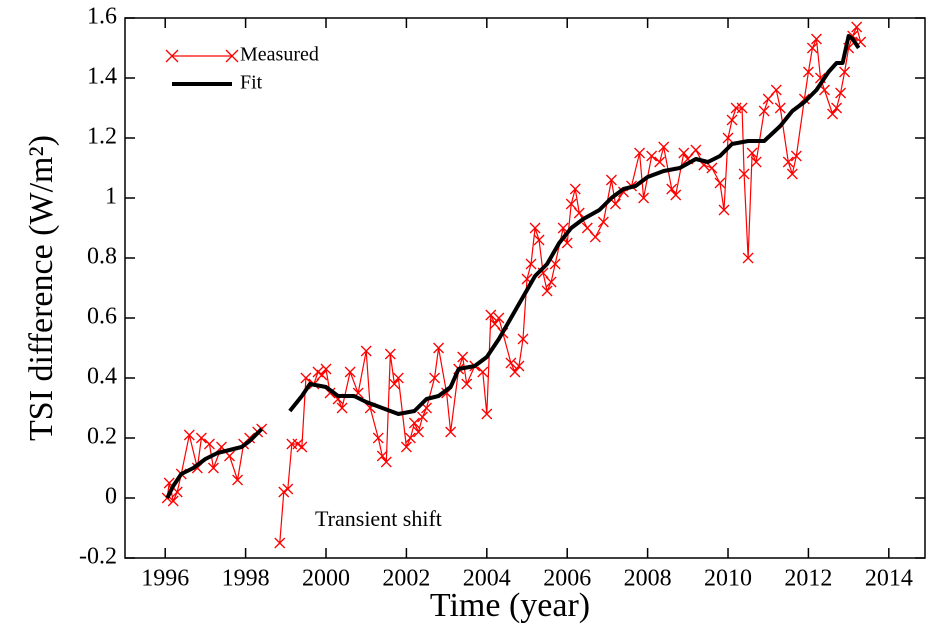 The height and width of the screenshot is (633, 932). I want to click on x-axis-title: Time (year), so click(510, 605).